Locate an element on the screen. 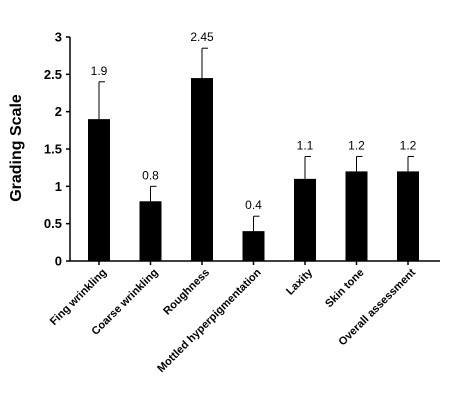 This screenshot has height=400, width=453. category-label: Mottled hyperpigmentation is located at coordinates (209, 320).